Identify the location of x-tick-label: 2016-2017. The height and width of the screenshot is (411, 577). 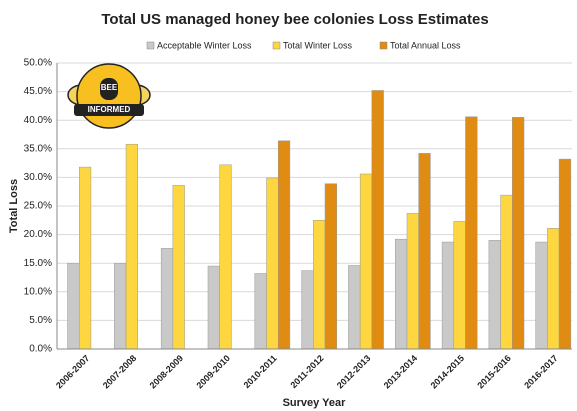
(541, 372).